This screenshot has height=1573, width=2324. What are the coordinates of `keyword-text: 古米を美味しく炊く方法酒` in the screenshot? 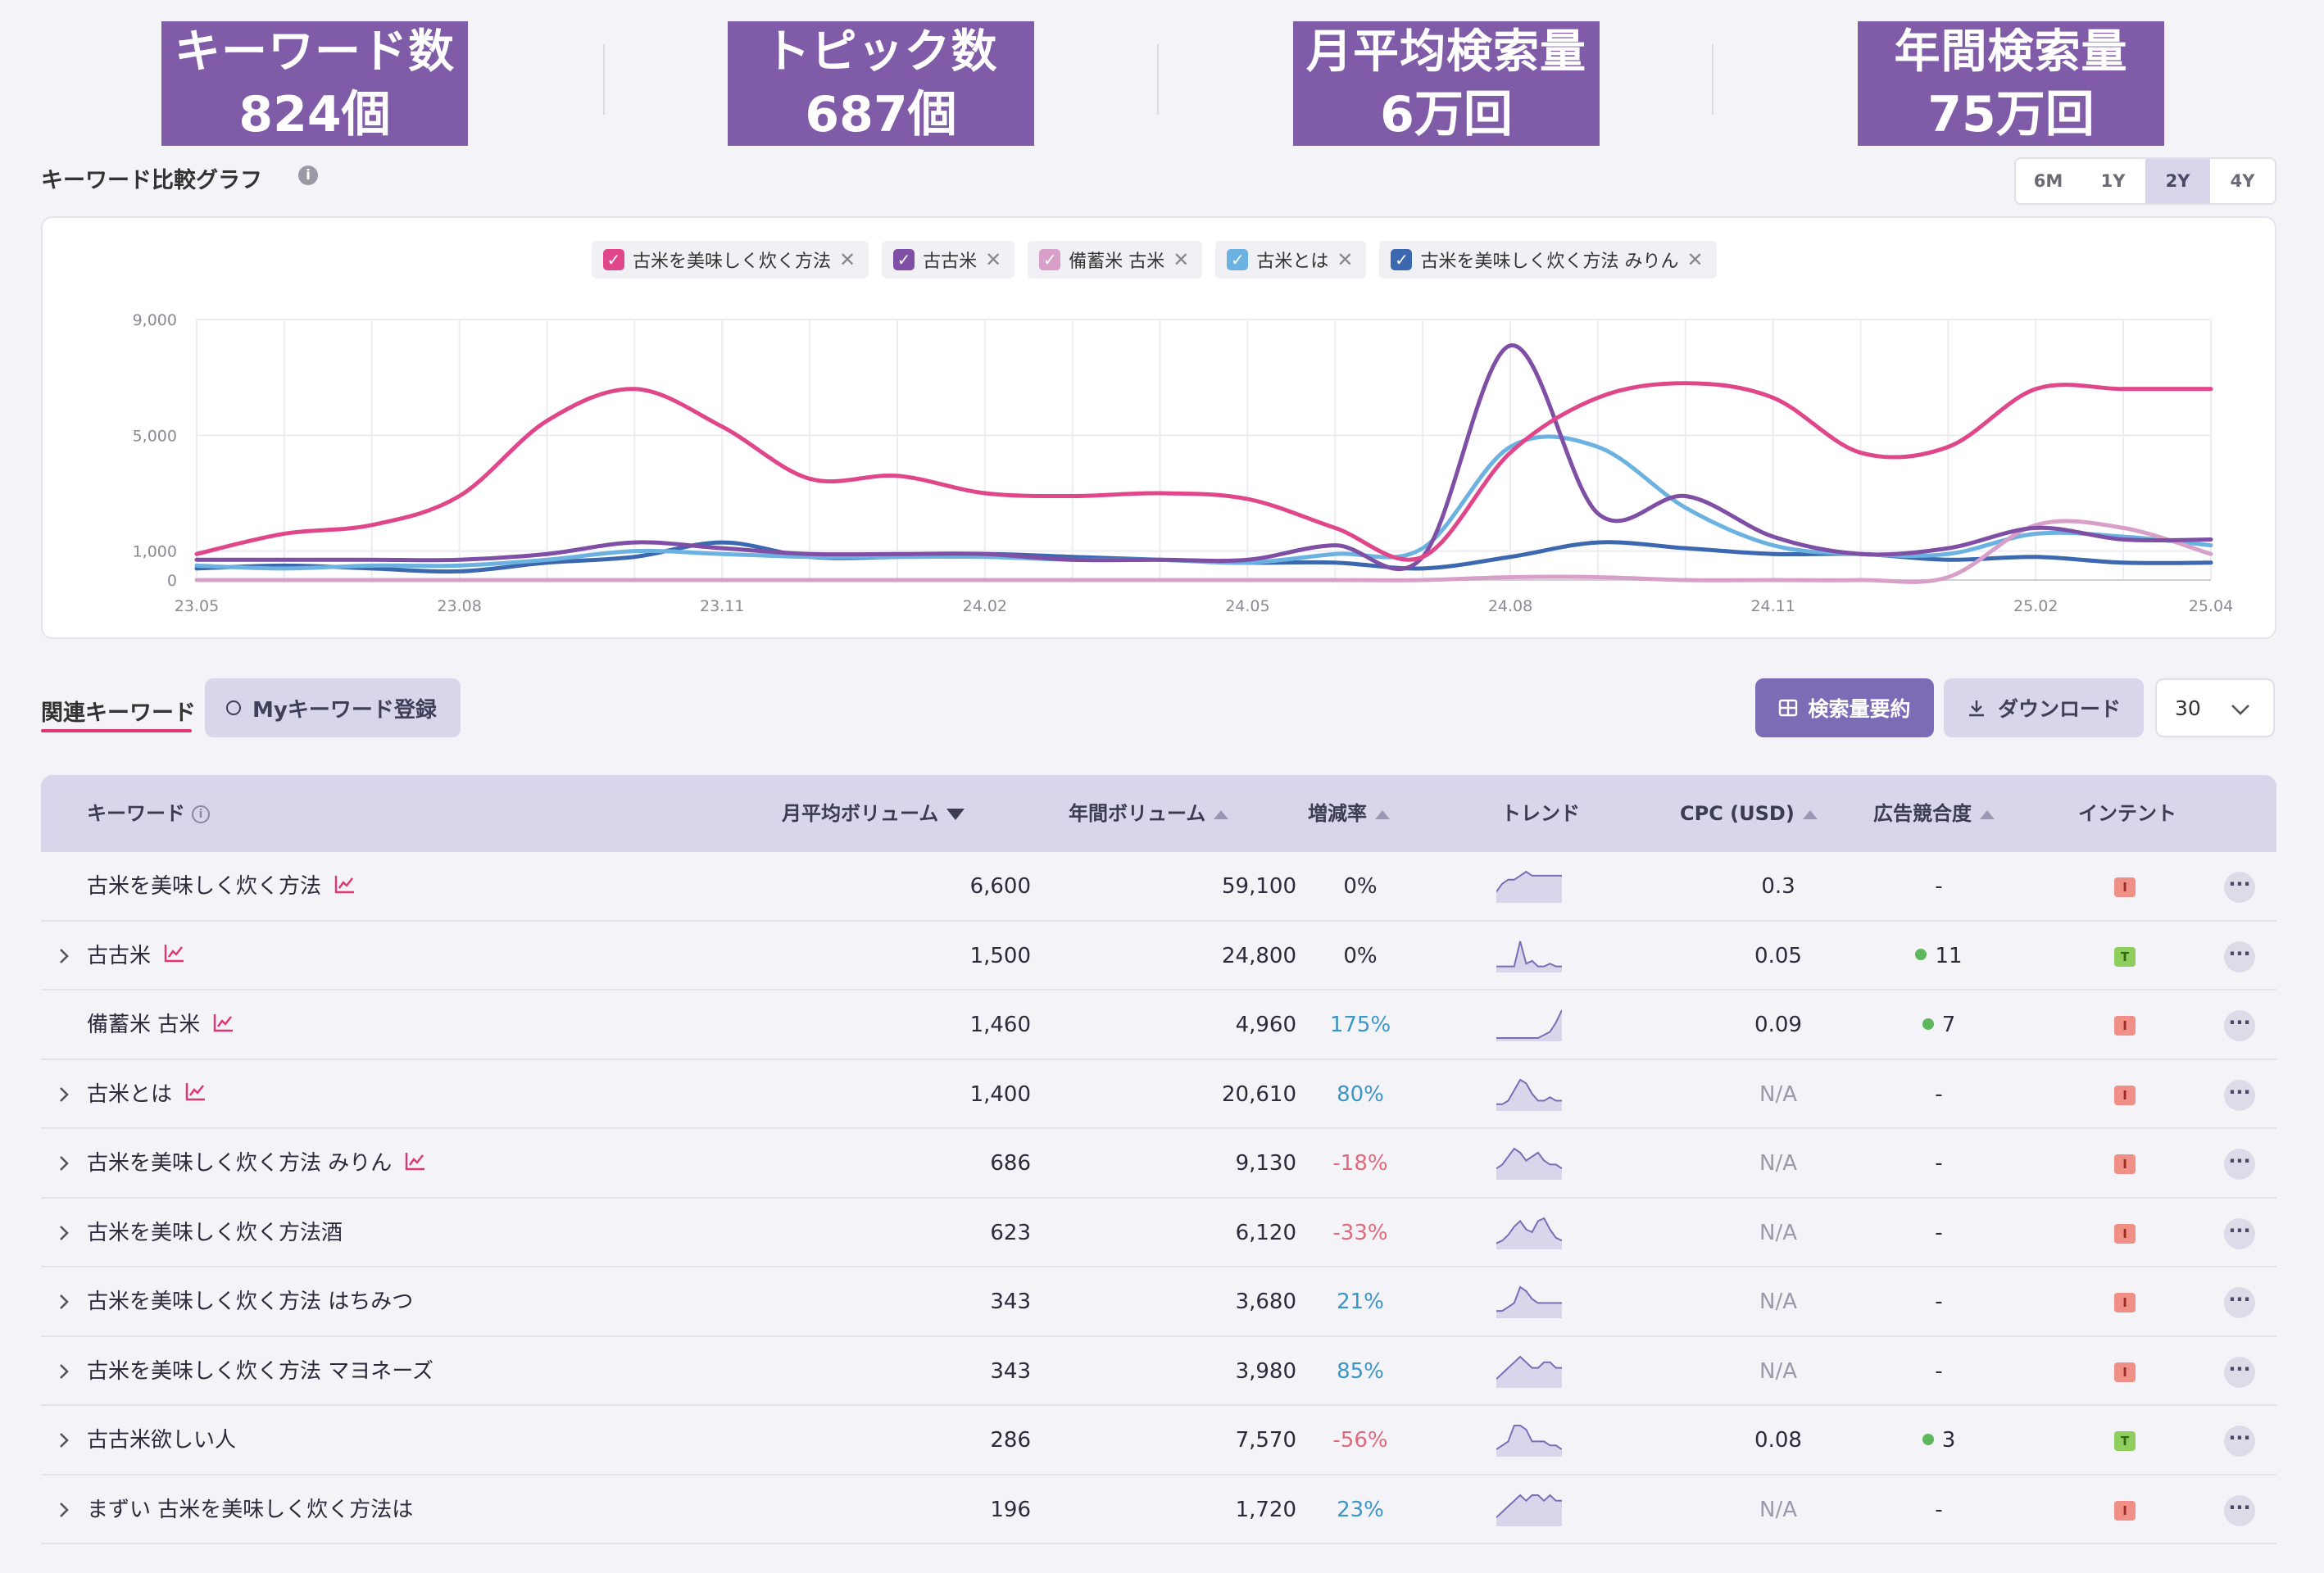 It's located at (215, 1232).